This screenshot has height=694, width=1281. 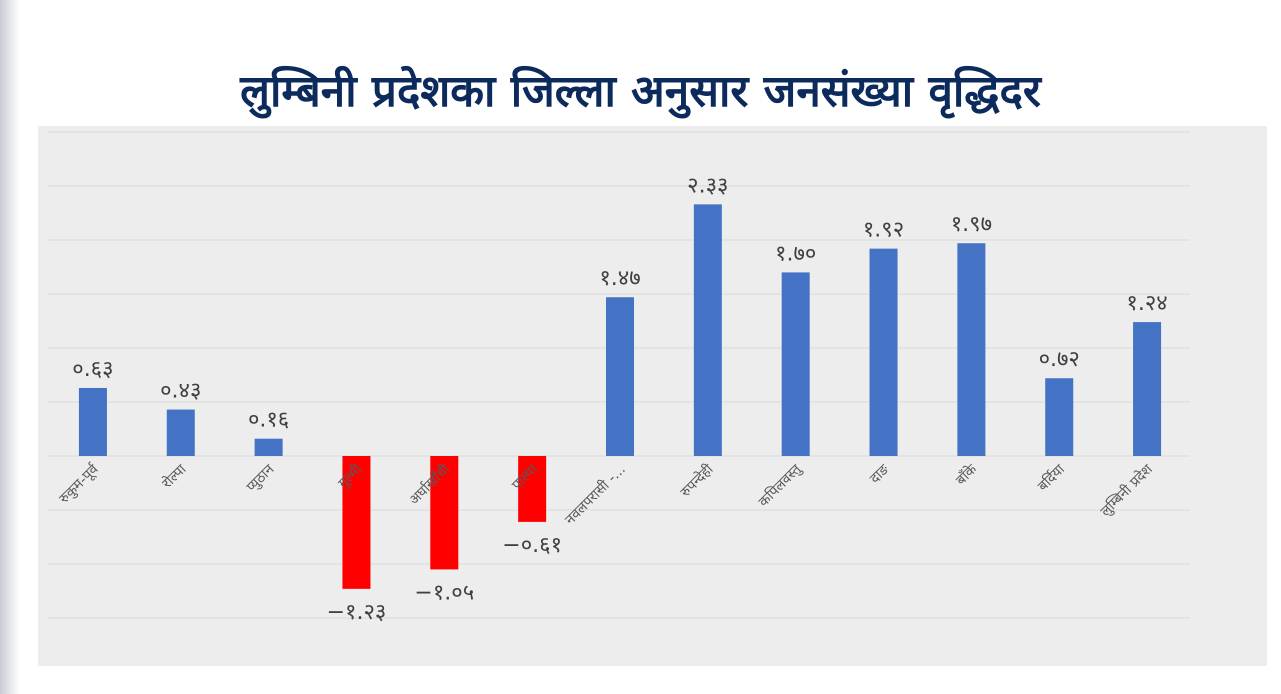 What do you see at coordinates (780, 485) in the screenshot?
I see `category-tick-label: कपिलवस्तु` at bounding box center [780, 485].